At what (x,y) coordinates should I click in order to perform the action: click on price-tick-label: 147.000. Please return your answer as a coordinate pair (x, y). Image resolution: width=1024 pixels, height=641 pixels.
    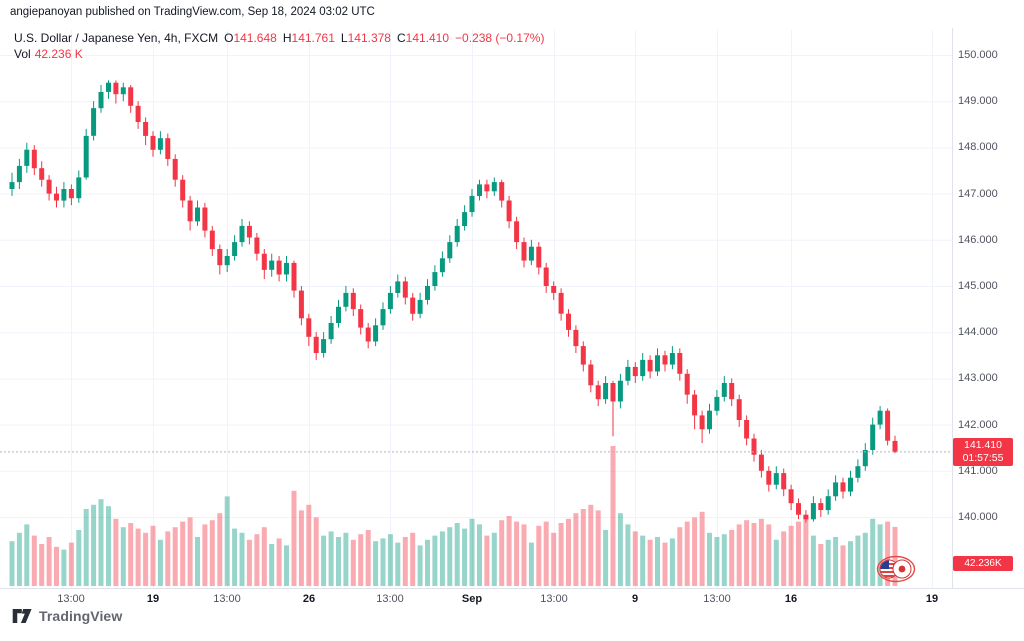
    Looking at the image, I should click on (978, 193).